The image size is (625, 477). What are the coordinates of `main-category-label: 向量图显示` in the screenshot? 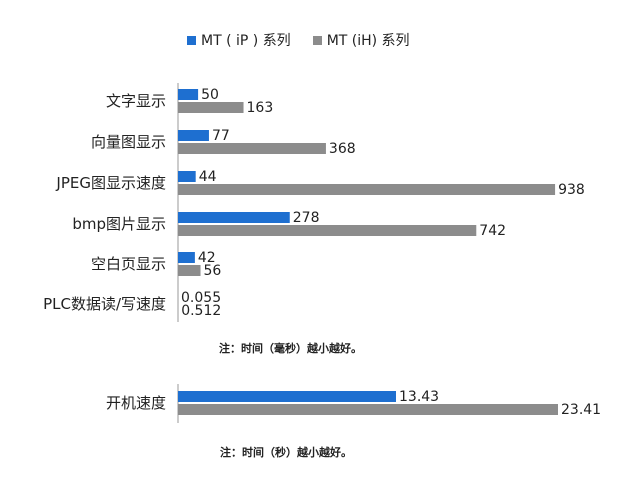 It's located at (128, 142).